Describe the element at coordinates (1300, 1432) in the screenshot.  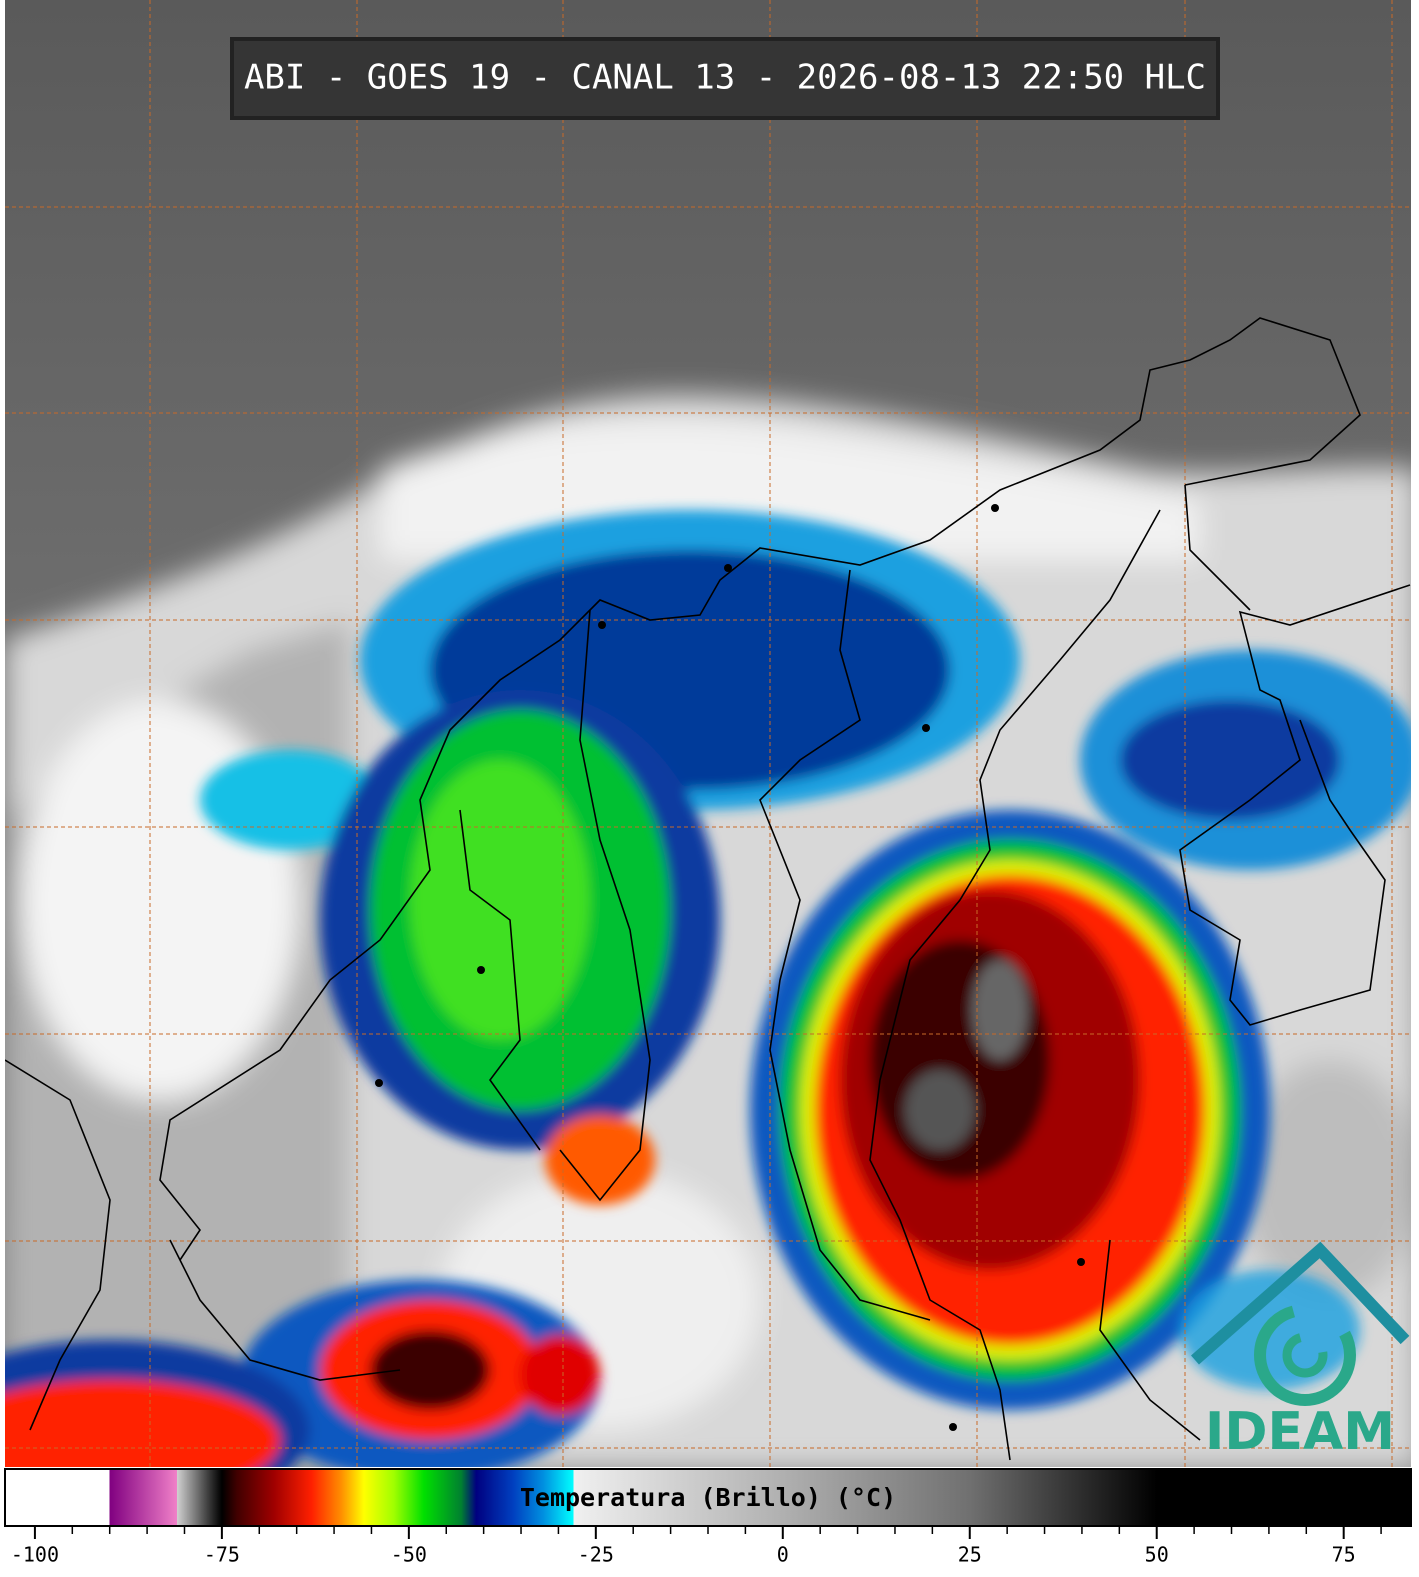
I see `logo-text: IDEAM` at that location.